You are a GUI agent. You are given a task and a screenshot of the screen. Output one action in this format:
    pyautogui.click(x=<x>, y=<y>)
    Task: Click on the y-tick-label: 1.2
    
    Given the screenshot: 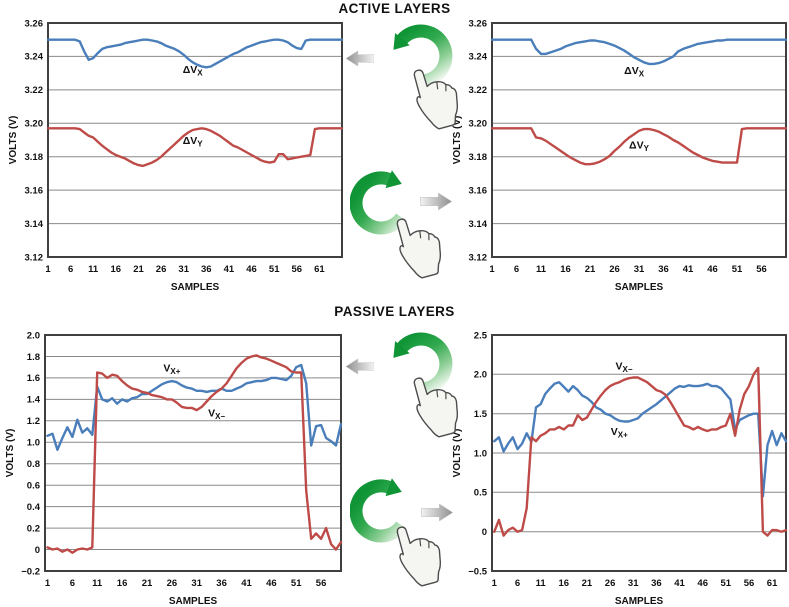 What is the action you would take?
    pyautogui.click(x=33, y=421)
    